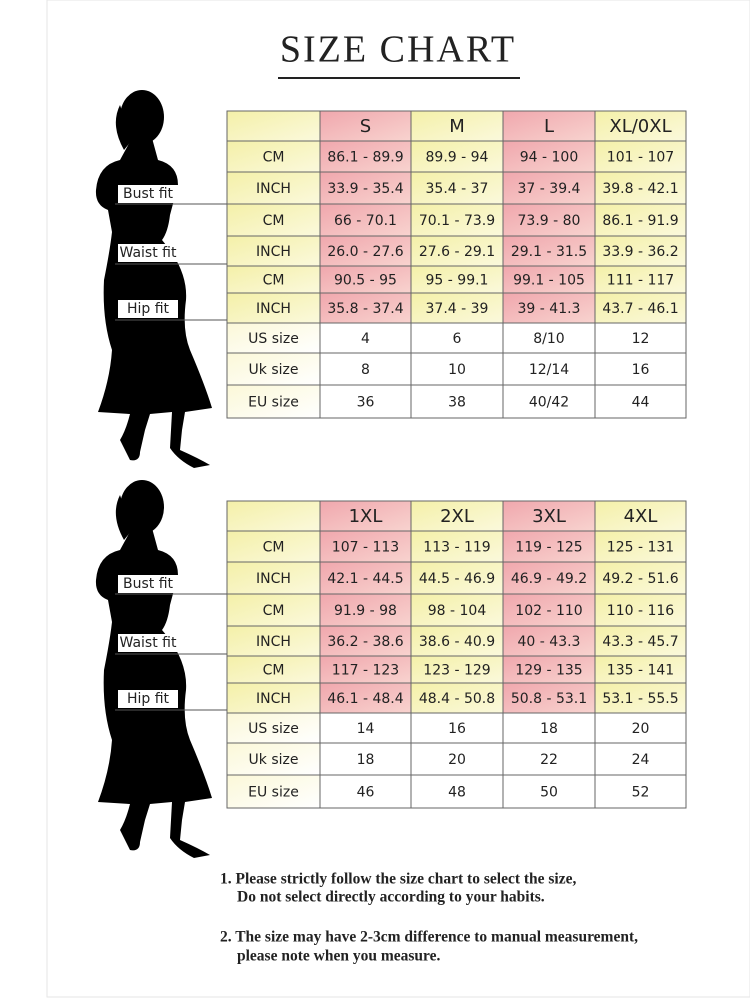  What do you see at coordinates (548, 339) in the screenshot?
I see `cell-value: 8/10` at bounding box center [548, 339].